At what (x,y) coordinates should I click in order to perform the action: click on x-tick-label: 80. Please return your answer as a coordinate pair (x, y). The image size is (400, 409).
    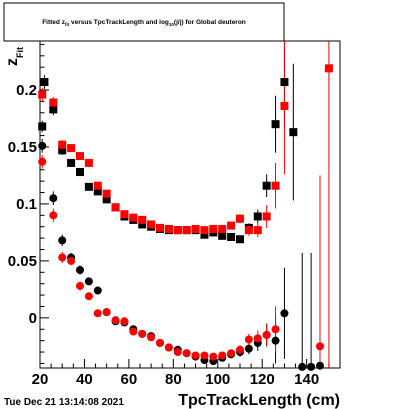
    Looking at the image, I should click on (173, 379).